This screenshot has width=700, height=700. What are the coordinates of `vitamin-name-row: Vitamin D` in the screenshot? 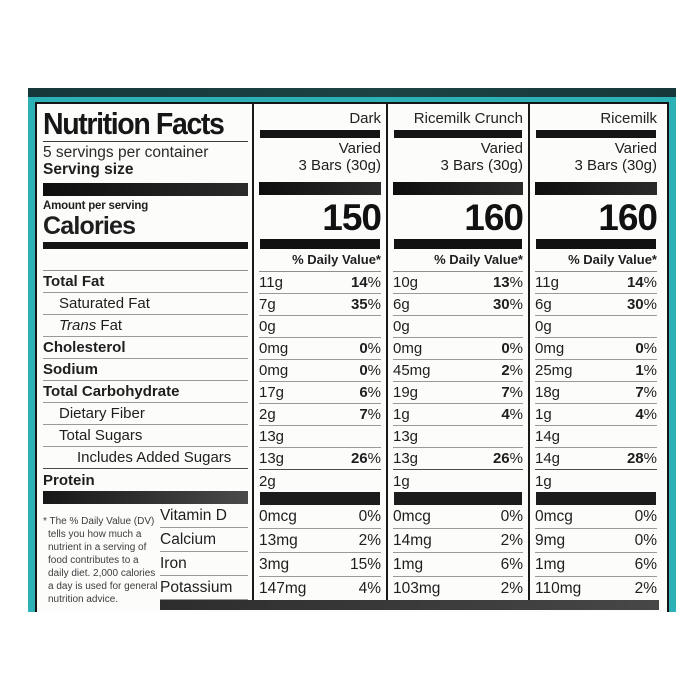 It's located at (204, 516).